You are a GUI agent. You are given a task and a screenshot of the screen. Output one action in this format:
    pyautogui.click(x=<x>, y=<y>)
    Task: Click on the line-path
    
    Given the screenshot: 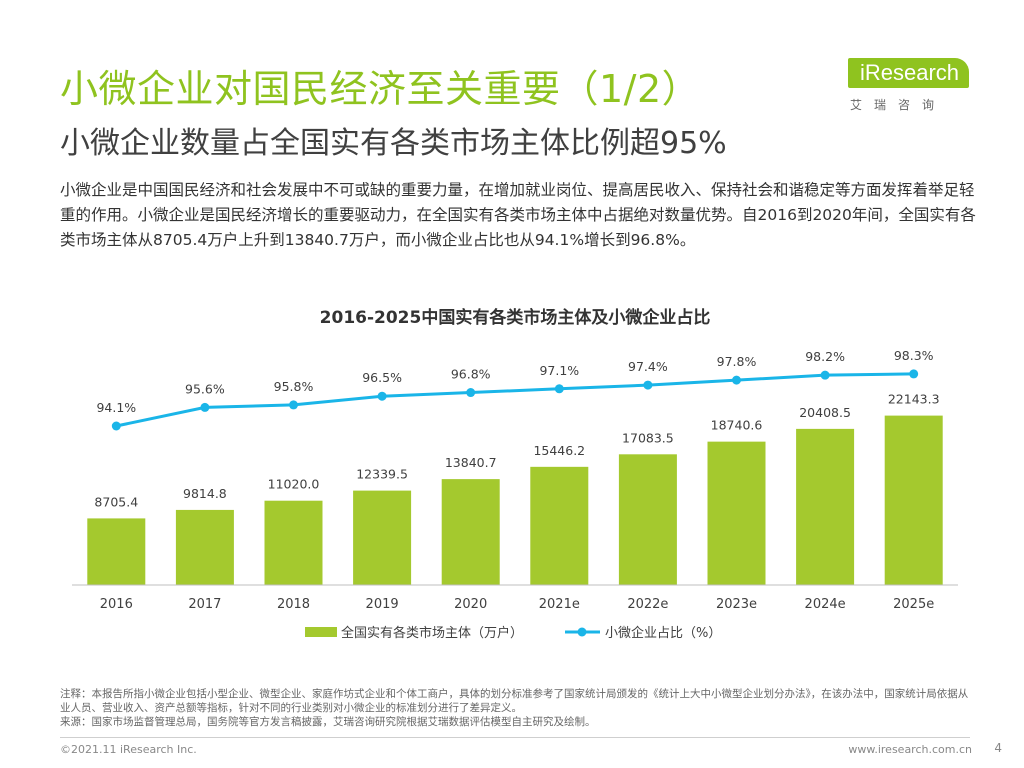 What is the action you would take?
    pyautogui.click(x=514, y=400)
    